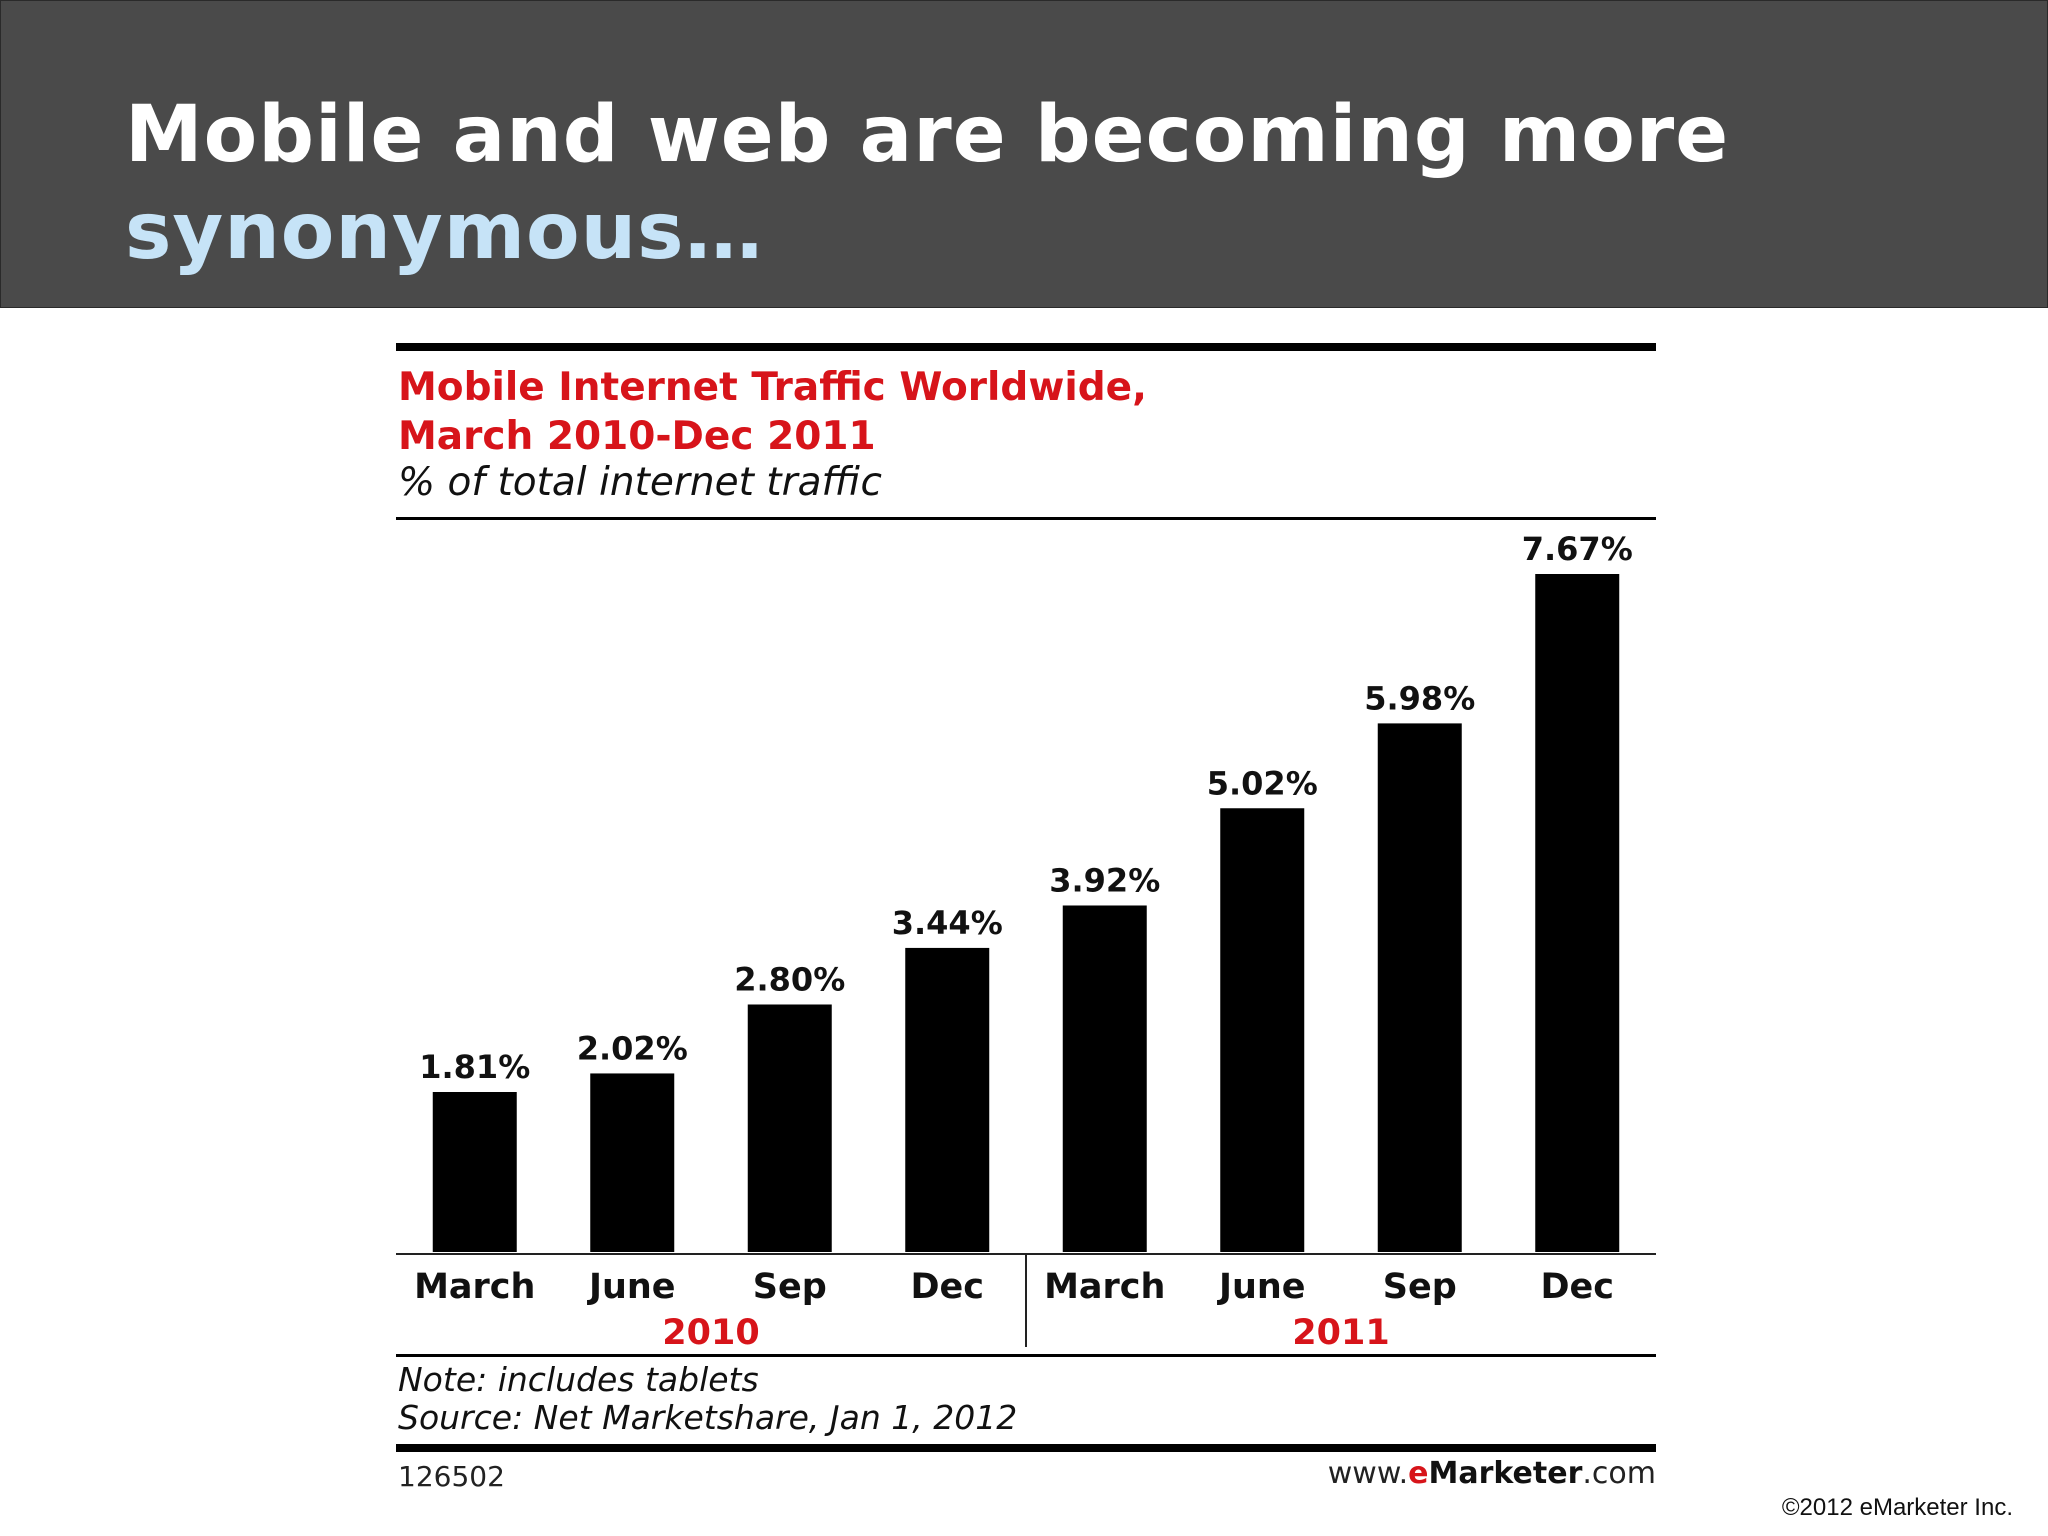  Describe the element at coordinates (772, 387) in the screenshot. I see `chart-title-line1: Mobile Internet Traffic Worldwide,` at that location.